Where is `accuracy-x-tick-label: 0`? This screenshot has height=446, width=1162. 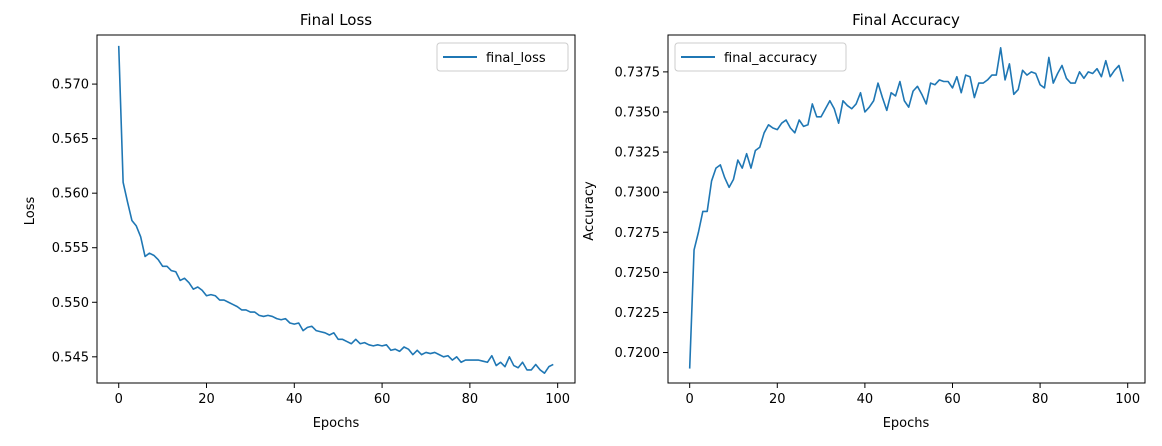
accuracy-x-tick-label: 0 is located at coordinates (690, 399).